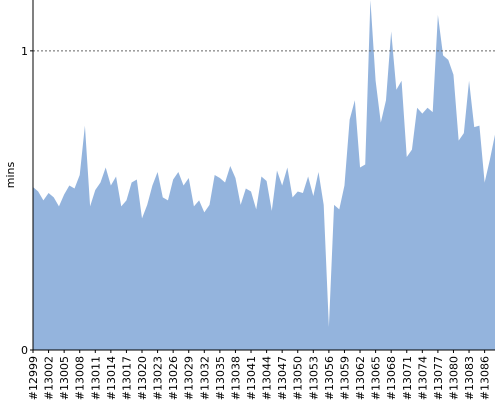 This screenshot has width=500, height=400. What do you see at coordinates (64, 378) in the screenshot?
I see `x-tick-label: #13005` at bounding box center [64, 378].